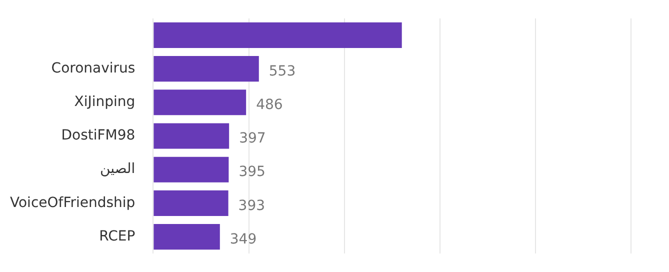  I want to click on data-label: 349, so click(243, 239).